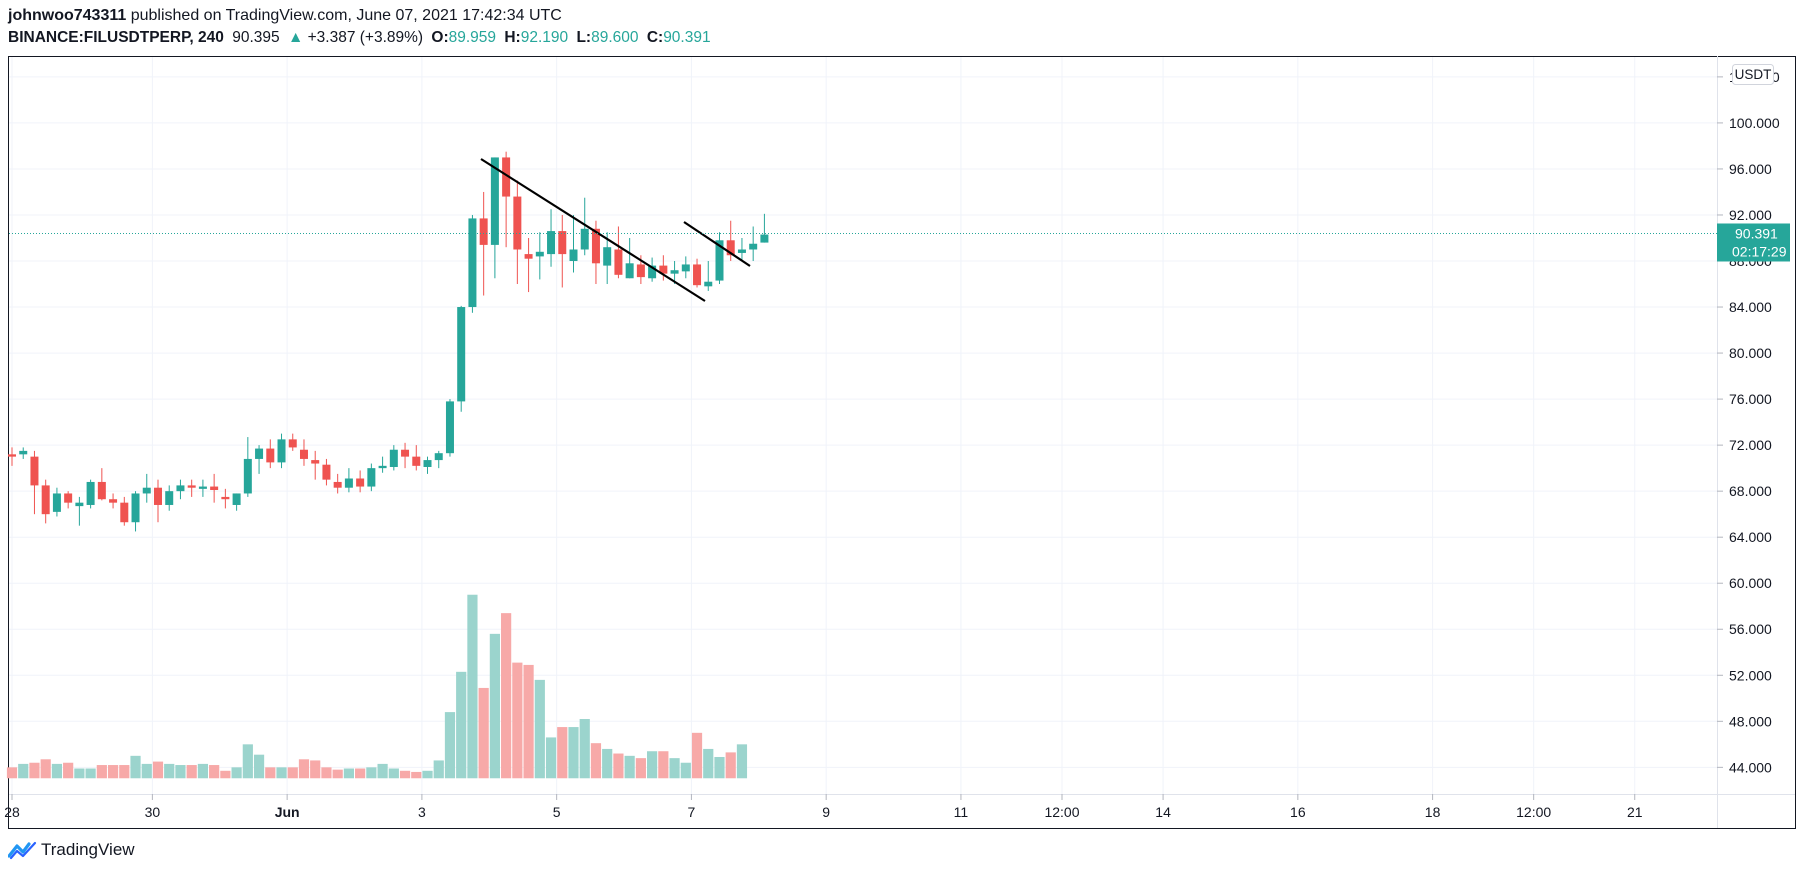 The height and width of the screenshot is (876, 1805). Describe the element at coordinates (687, 37) in the screenshot. I see `close-value: 90.391` at that location.